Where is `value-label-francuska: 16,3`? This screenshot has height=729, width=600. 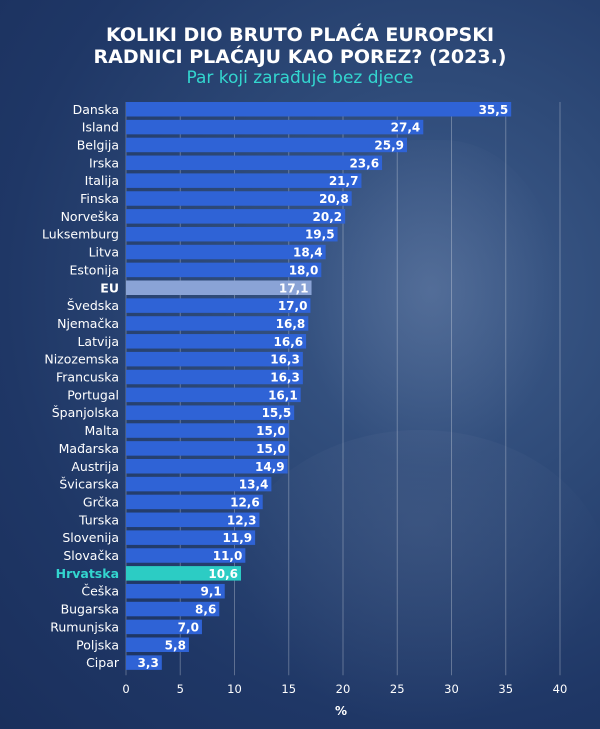
value-label-francuska: 16,3 is located at coordinates (285, 378).